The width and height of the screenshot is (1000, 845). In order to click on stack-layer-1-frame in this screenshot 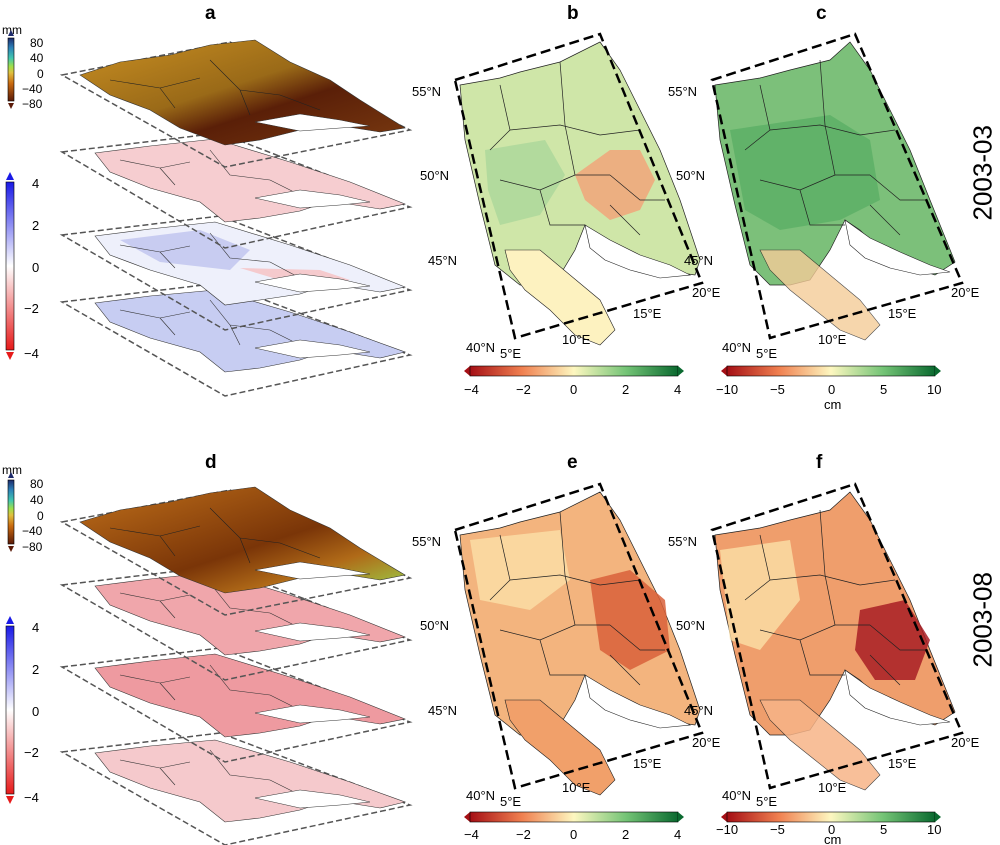, I will do `click(236, 104)`.